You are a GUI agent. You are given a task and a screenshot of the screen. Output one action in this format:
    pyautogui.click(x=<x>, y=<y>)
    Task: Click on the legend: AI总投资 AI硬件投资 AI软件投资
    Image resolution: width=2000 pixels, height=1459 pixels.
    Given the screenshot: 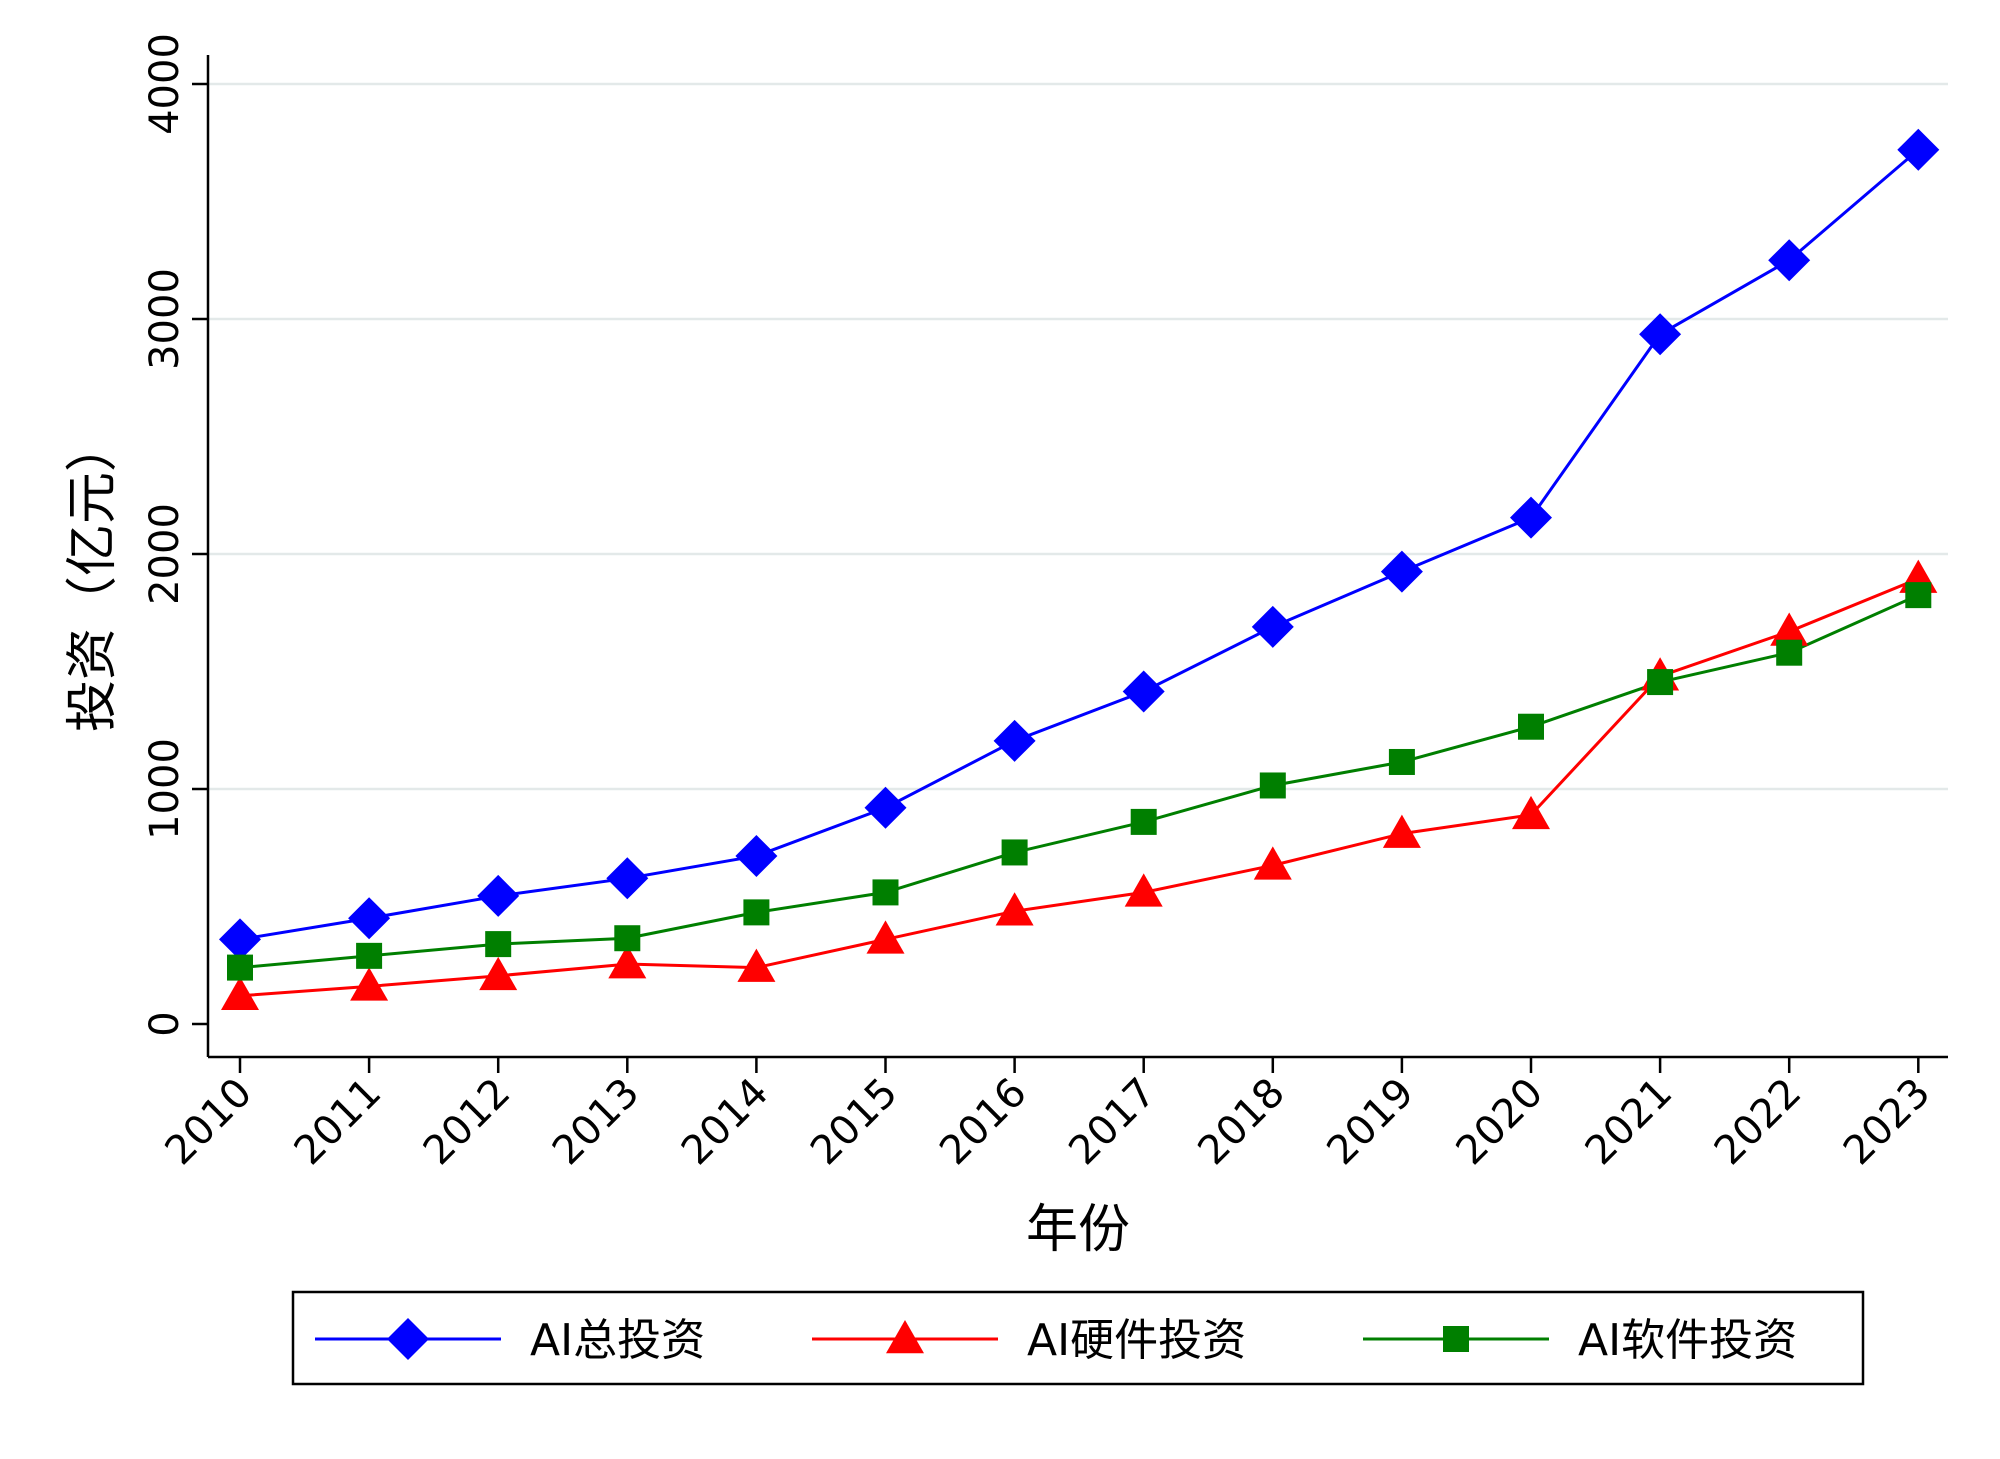 What is the action you would take?
    pyautogui.click(x=1078, y=1338)
    